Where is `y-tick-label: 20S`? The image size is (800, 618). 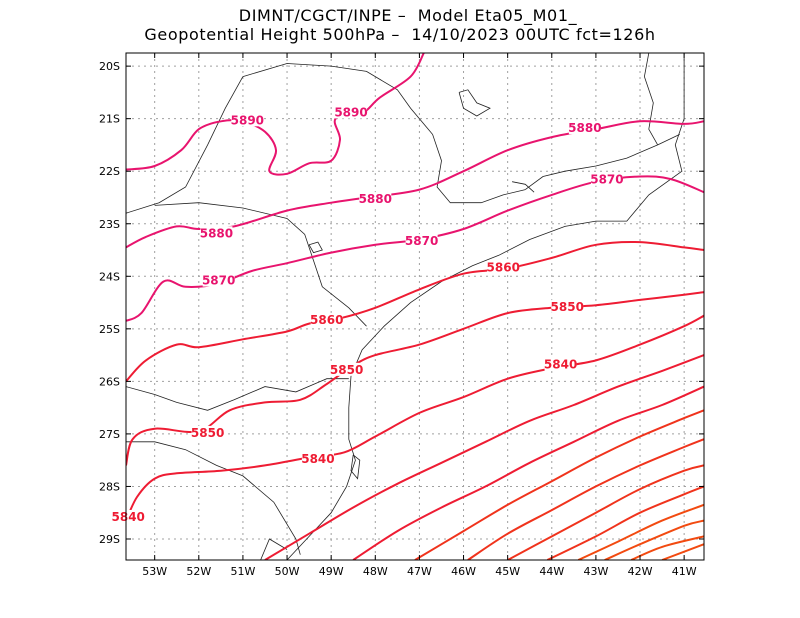
y-tick-label: 20S is located at coordinates (109, 66).